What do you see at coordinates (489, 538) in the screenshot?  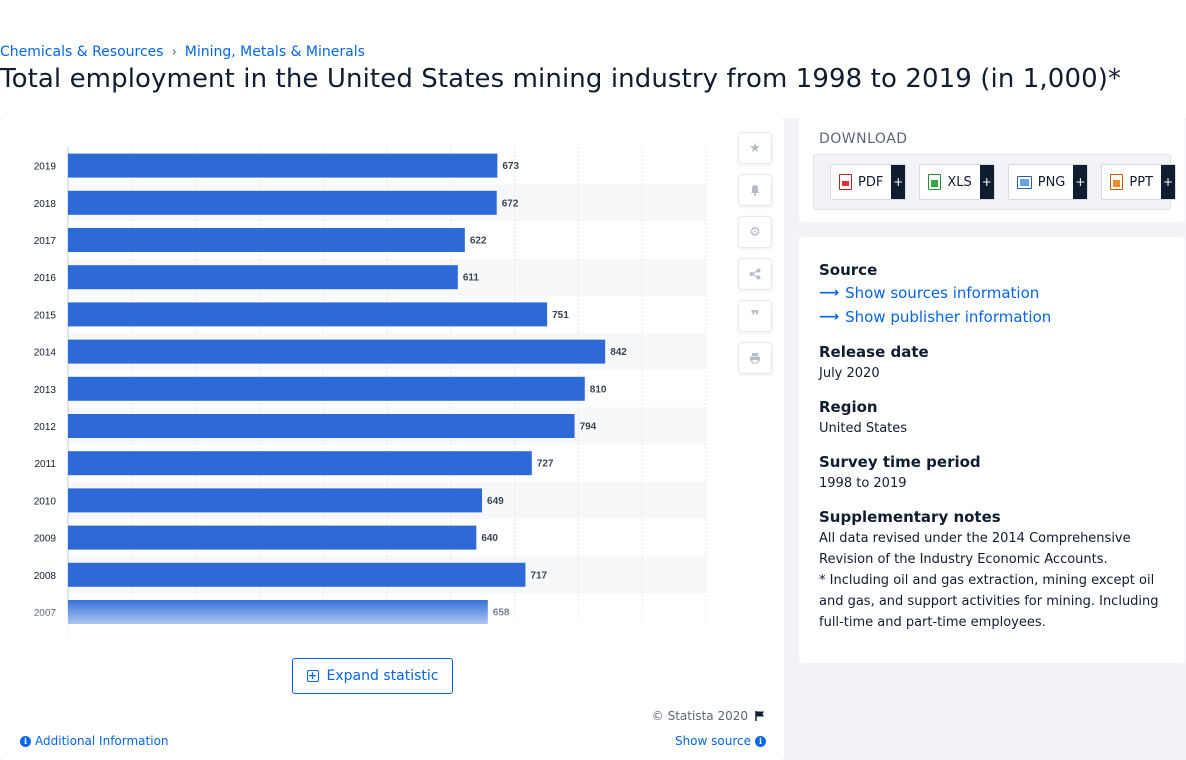 I see `value-label-2009: 640` at bounding box center [489, 538].